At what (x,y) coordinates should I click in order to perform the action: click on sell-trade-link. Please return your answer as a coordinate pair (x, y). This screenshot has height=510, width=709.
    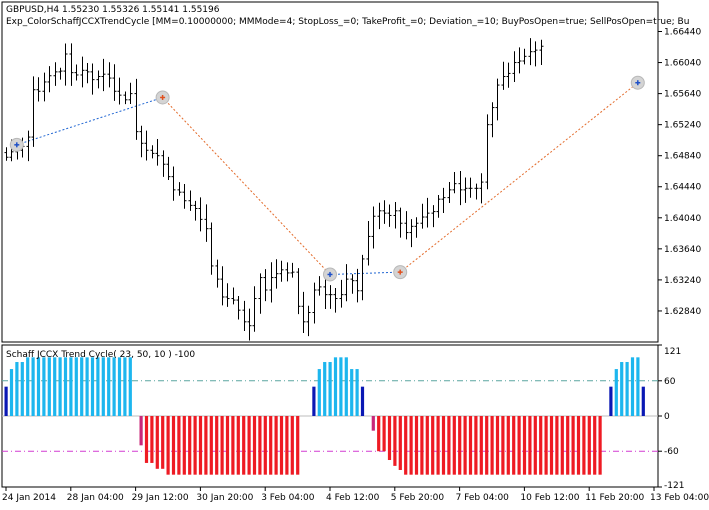
    Looking at the image, I should click on (519, 177).